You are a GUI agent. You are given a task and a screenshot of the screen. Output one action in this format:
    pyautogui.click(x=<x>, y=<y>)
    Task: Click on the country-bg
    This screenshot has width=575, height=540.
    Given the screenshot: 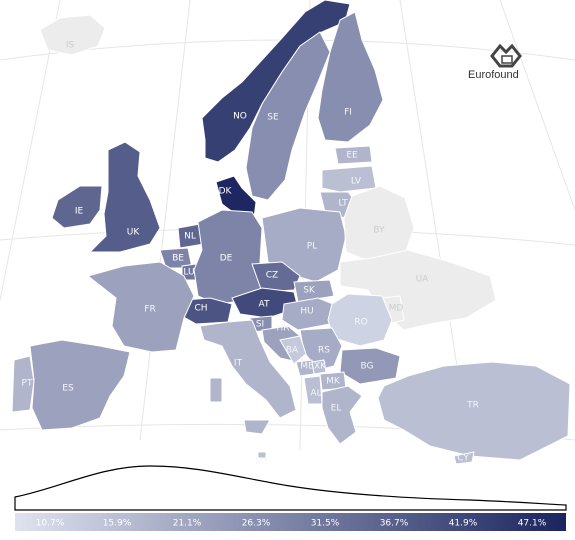 What is the action you would take?
    pyautogui.click(x=370, y=366)
    